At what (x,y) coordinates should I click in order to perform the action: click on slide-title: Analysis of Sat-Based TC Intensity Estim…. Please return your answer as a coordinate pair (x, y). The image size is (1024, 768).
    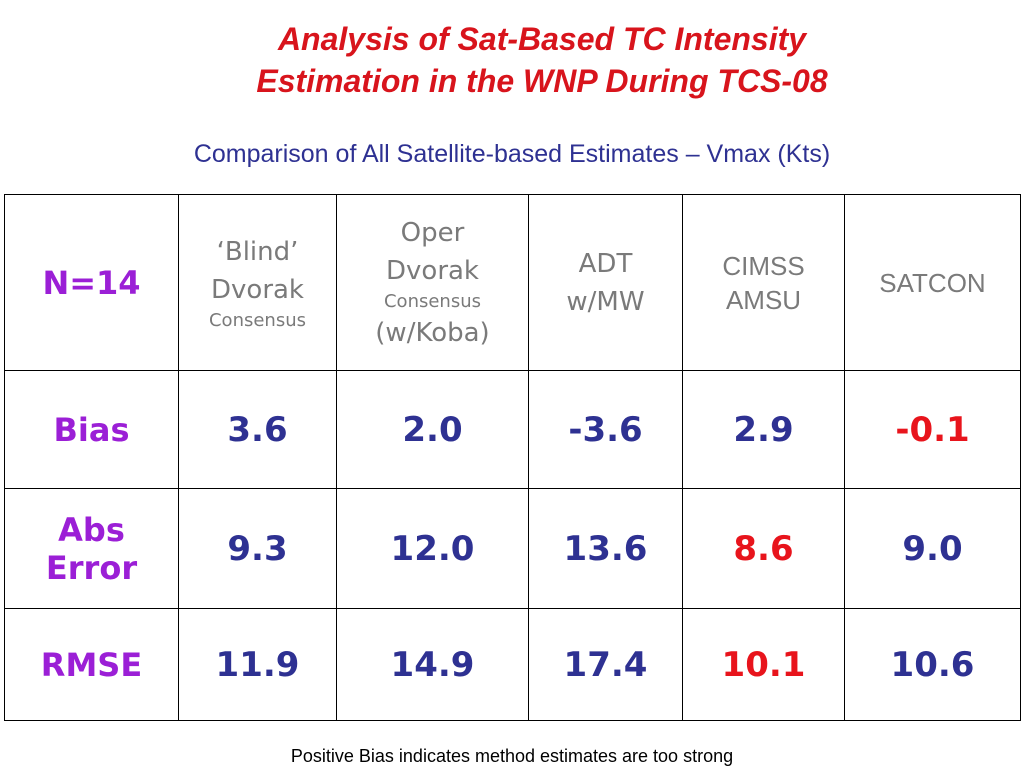
    Looking at the image, I should click on (512, 60).